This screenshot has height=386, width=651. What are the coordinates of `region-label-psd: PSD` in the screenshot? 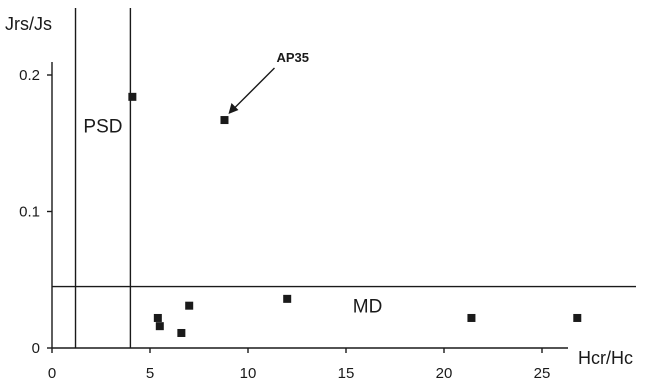 It's located at (102, 126).